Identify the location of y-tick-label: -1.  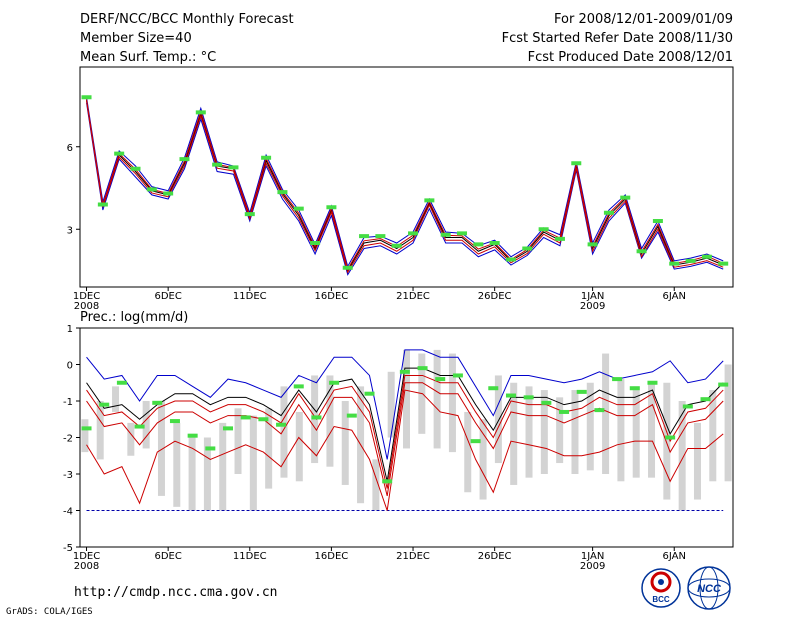
(68, 402).